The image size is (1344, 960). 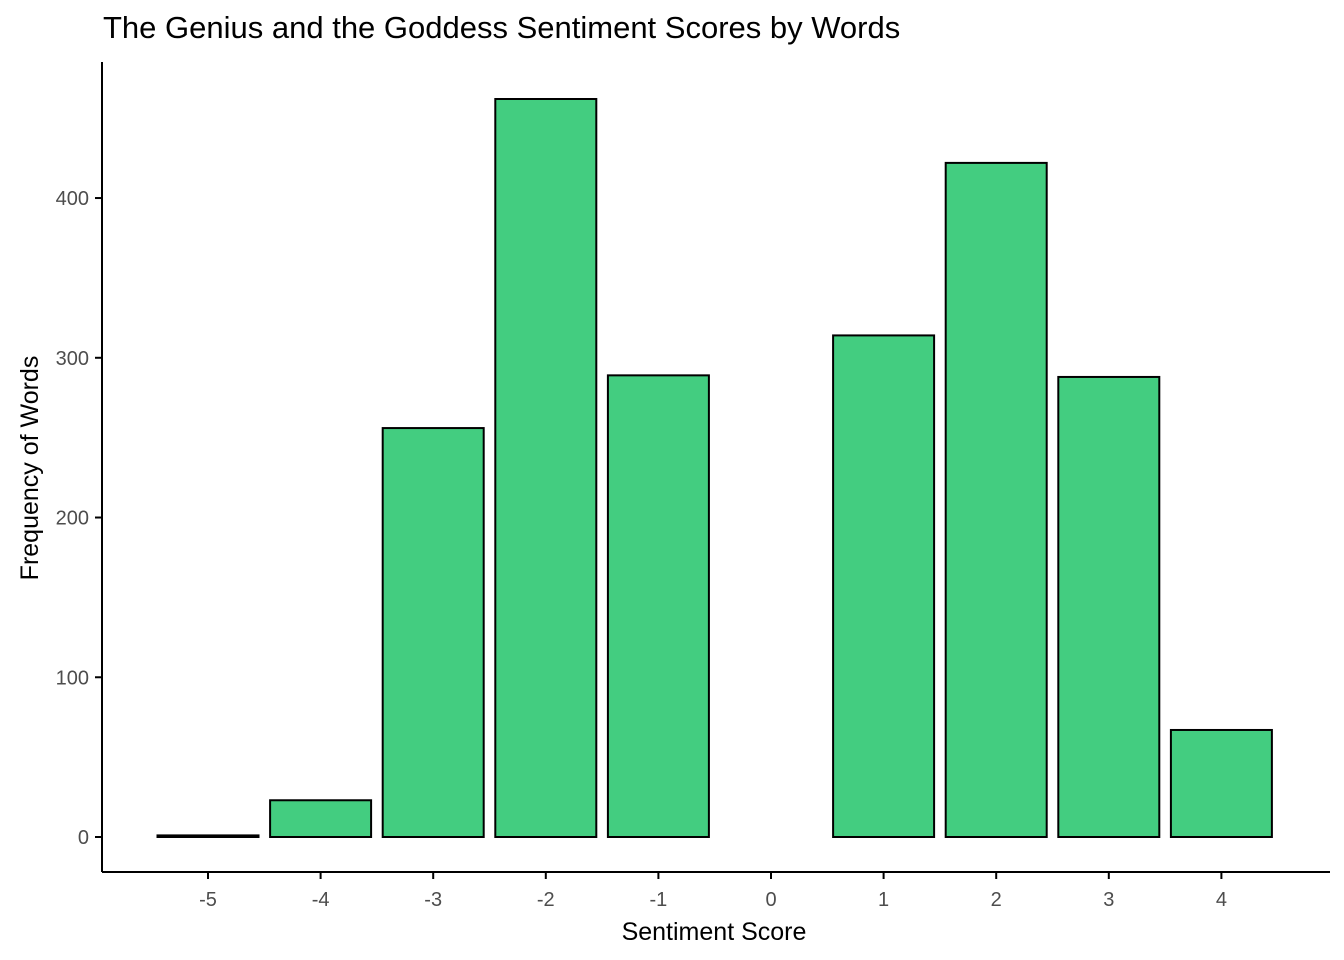 I want to click on x-axis-label: Sentiment Score, so click(x=714, y=932).